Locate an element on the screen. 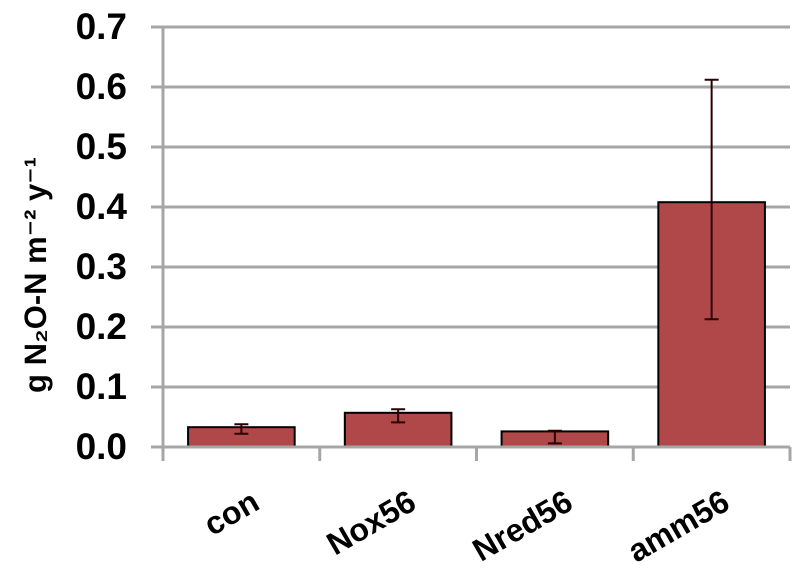 The image size is (792, 572). y-tick-label: 0.3 is located at coordinates (101, 266).